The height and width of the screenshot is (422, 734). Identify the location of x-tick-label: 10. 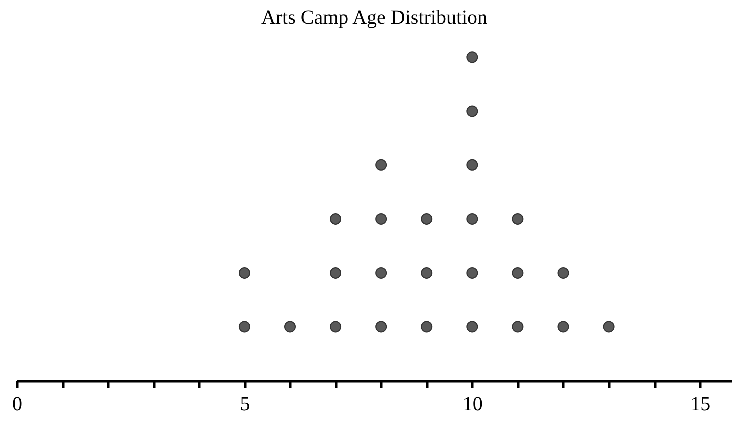
(472, 405).